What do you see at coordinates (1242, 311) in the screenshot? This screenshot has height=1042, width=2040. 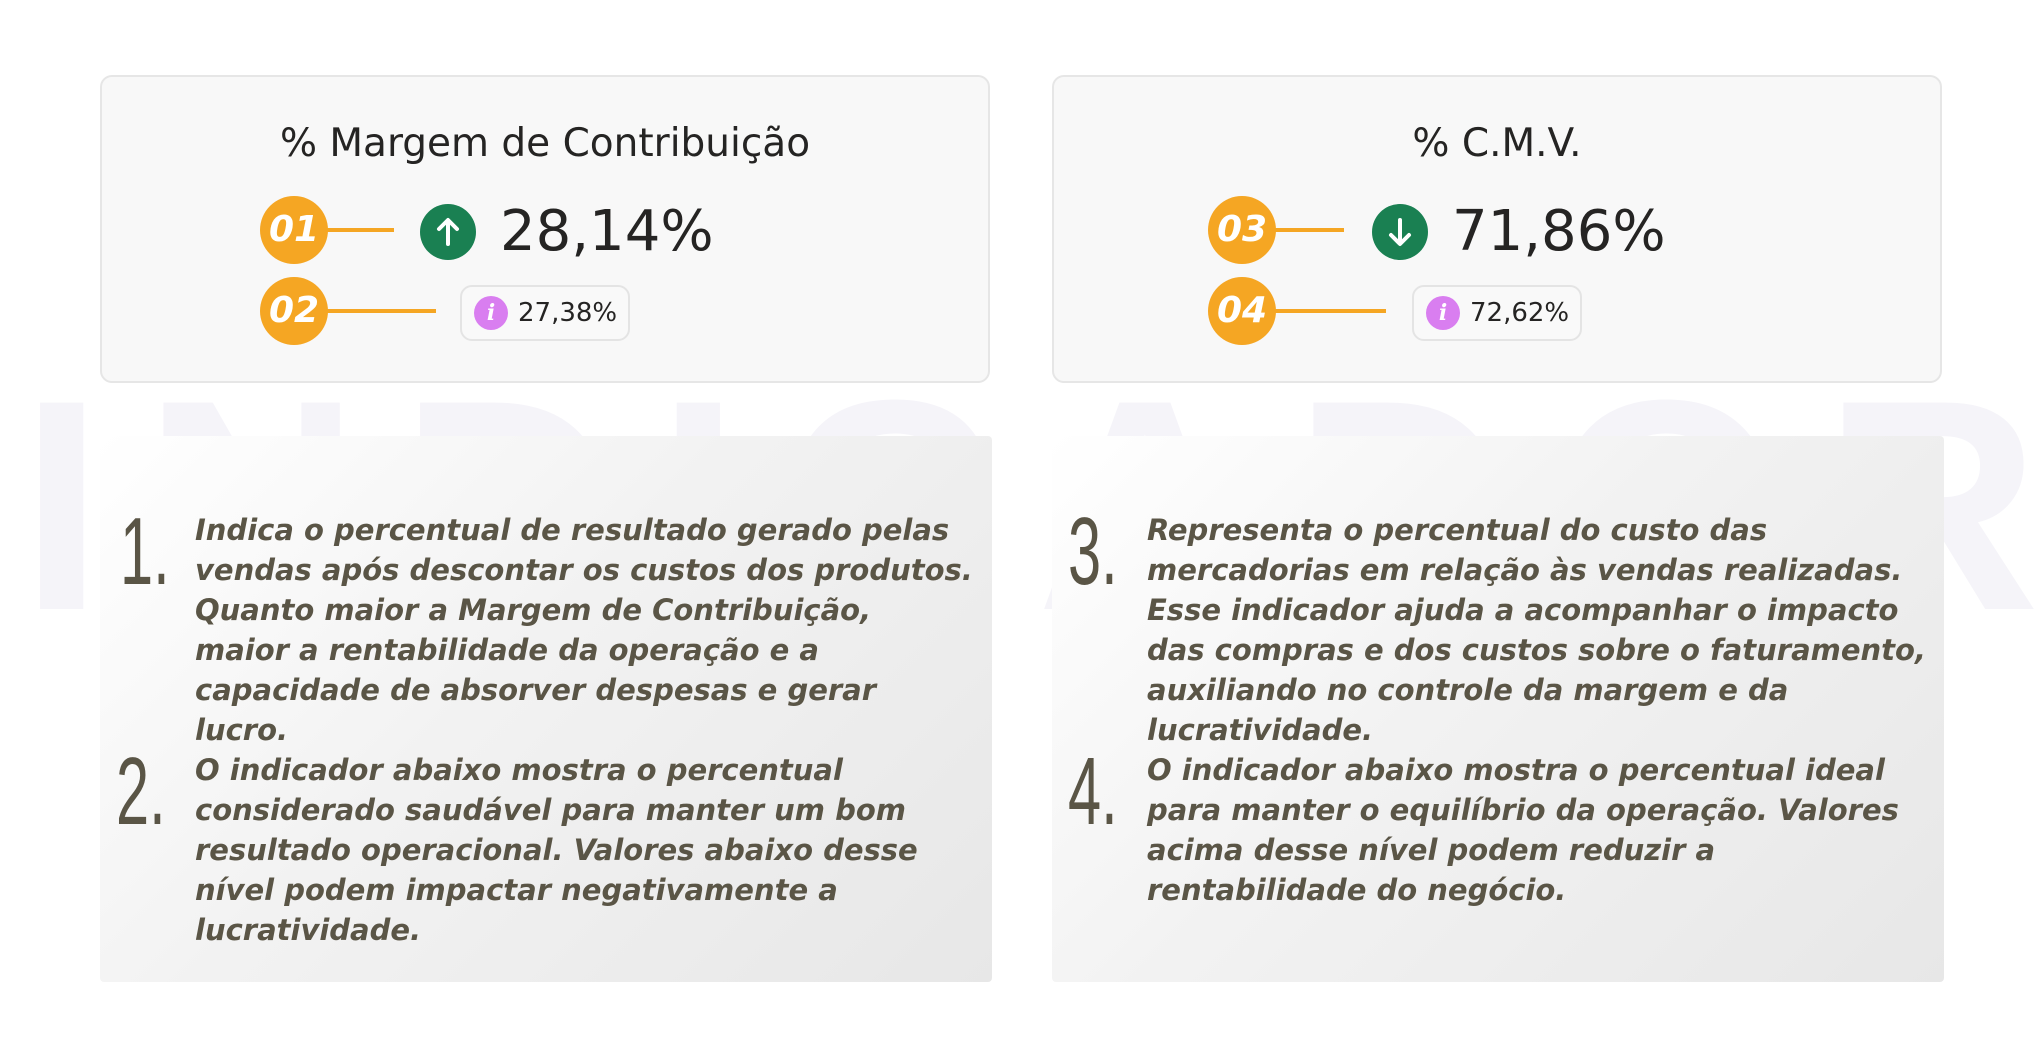 I see `marker-badge: 04` at bounding box center [1242, 311].